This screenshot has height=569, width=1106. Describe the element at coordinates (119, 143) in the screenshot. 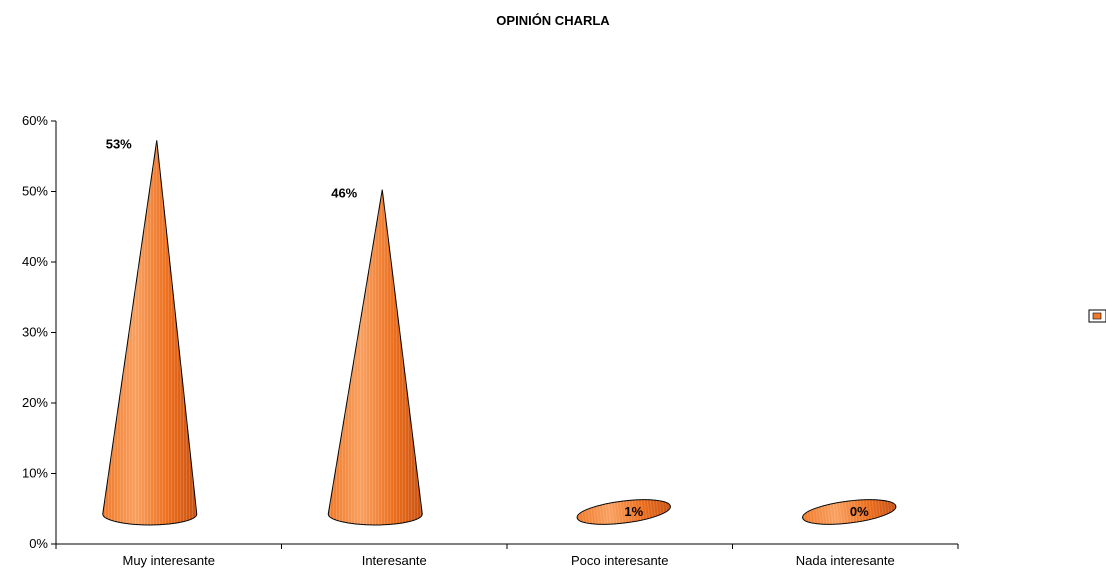

I see `data-label: 53%` at that location.